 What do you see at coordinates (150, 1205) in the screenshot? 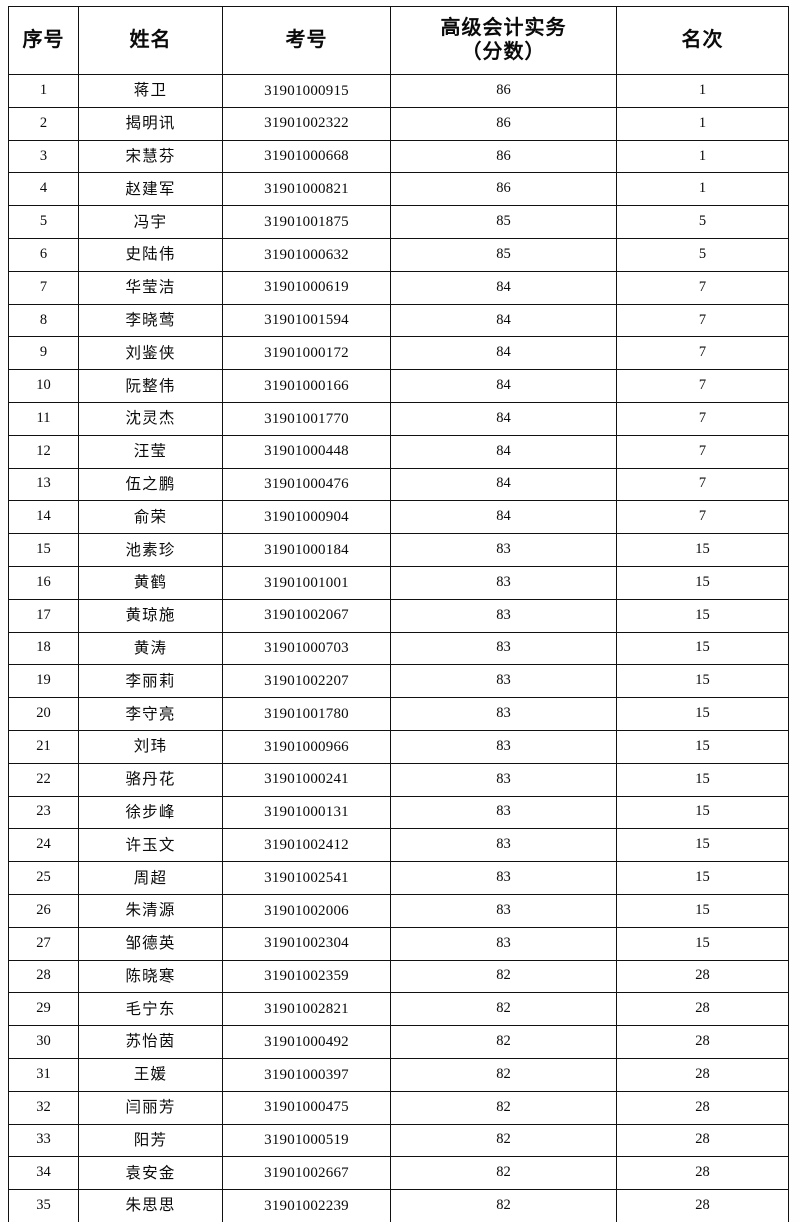
I see `cell-name: 朱思思` at bounding box center [150, 1205].